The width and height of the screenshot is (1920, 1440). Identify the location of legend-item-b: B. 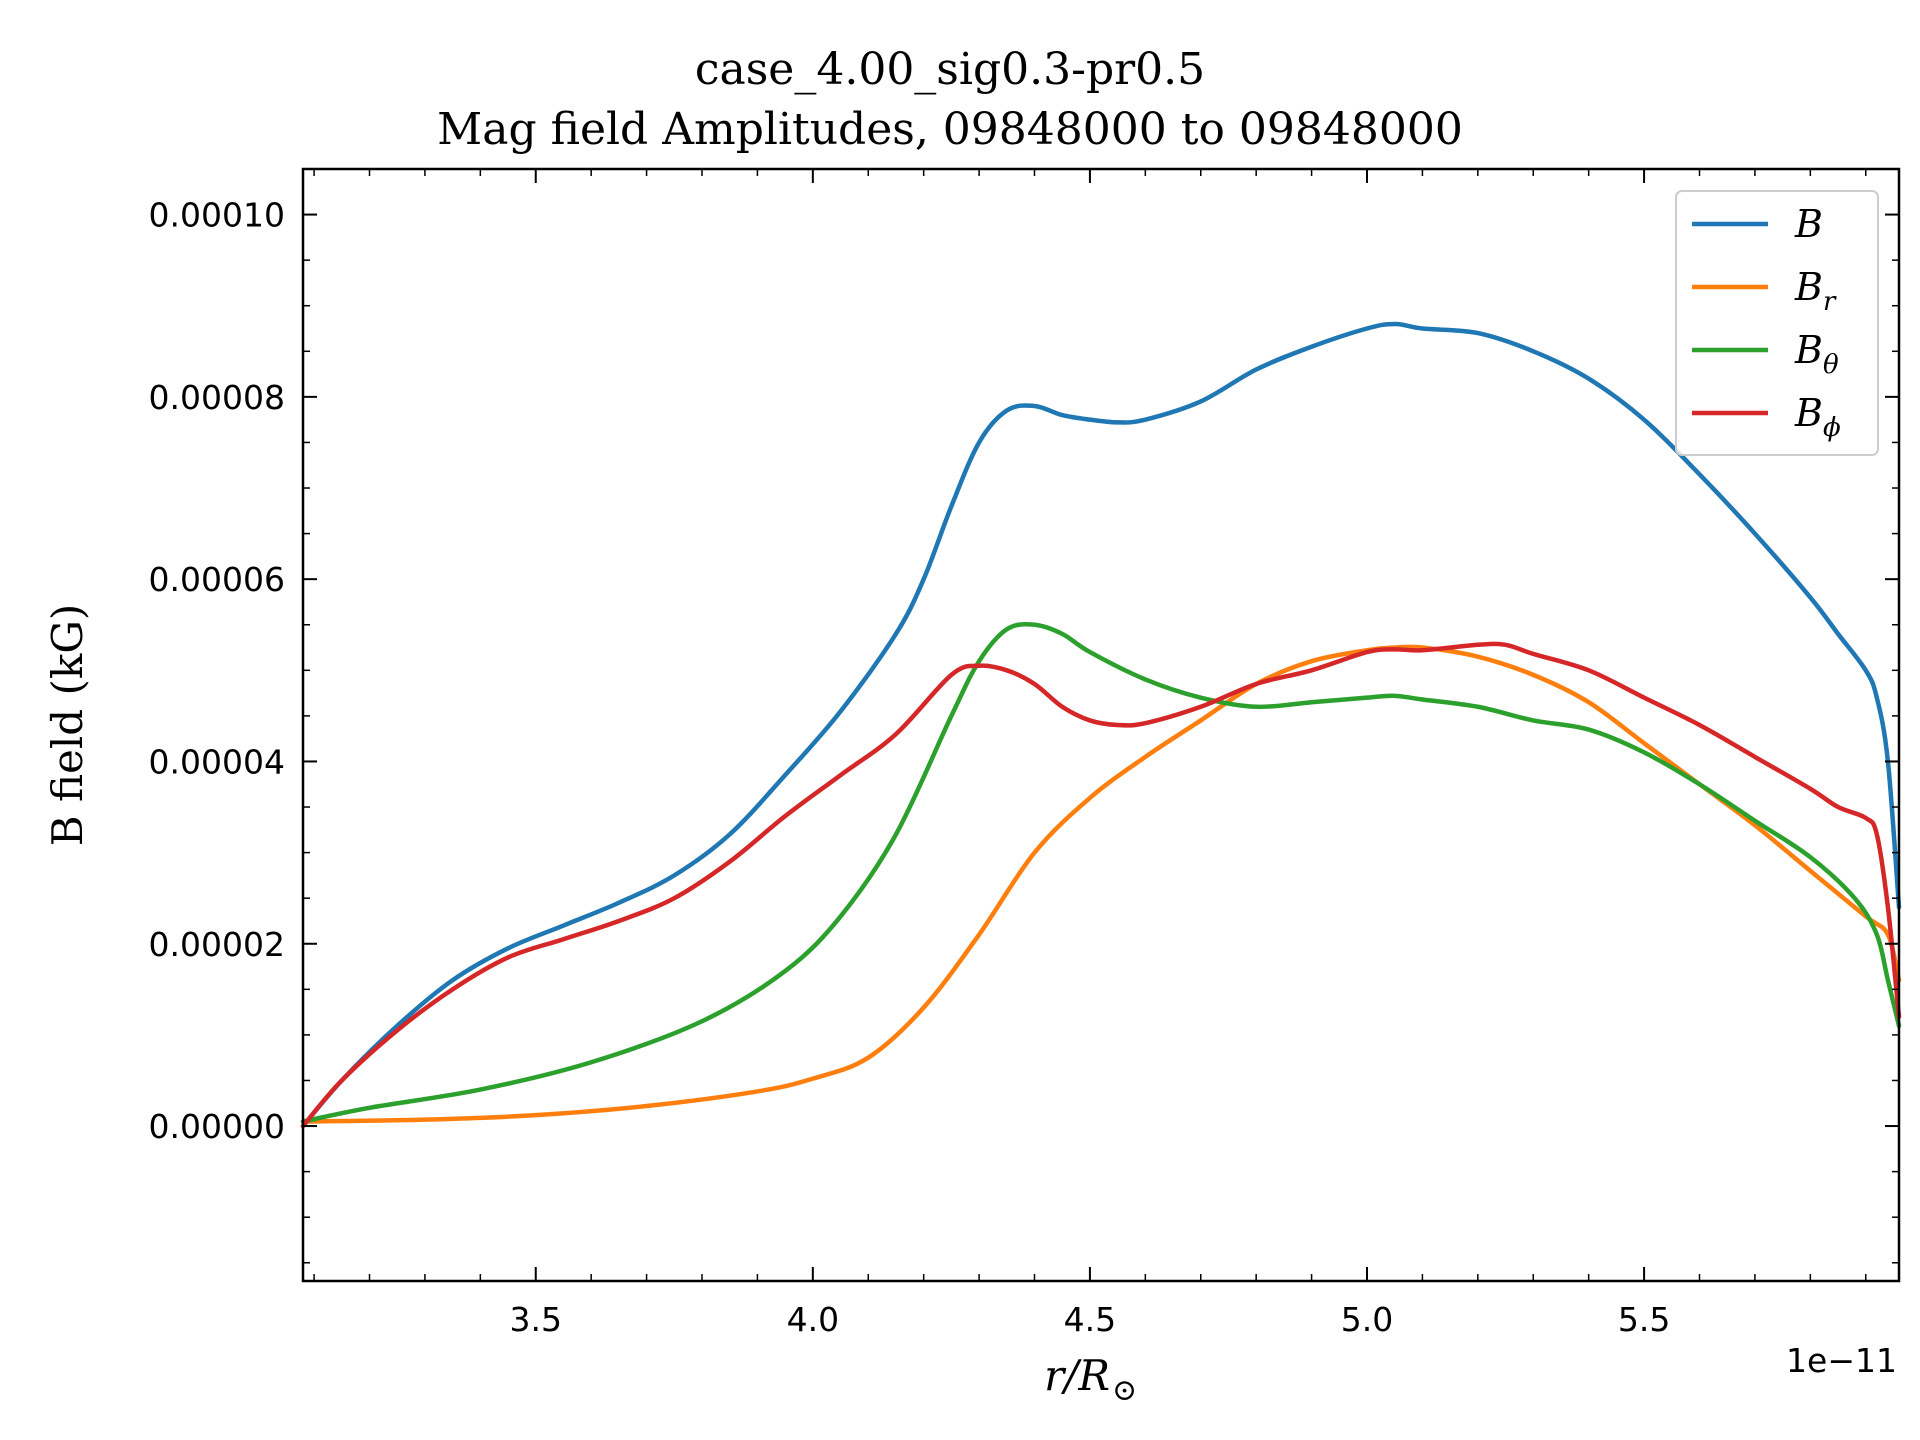
(1757, 224).